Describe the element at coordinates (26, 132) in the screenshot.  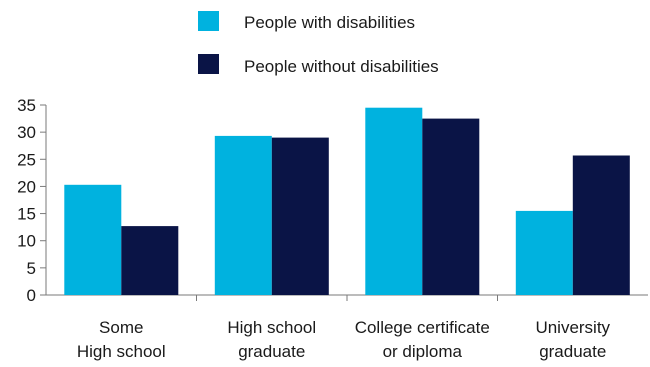
I see `y-tick-label: 30` at that location.